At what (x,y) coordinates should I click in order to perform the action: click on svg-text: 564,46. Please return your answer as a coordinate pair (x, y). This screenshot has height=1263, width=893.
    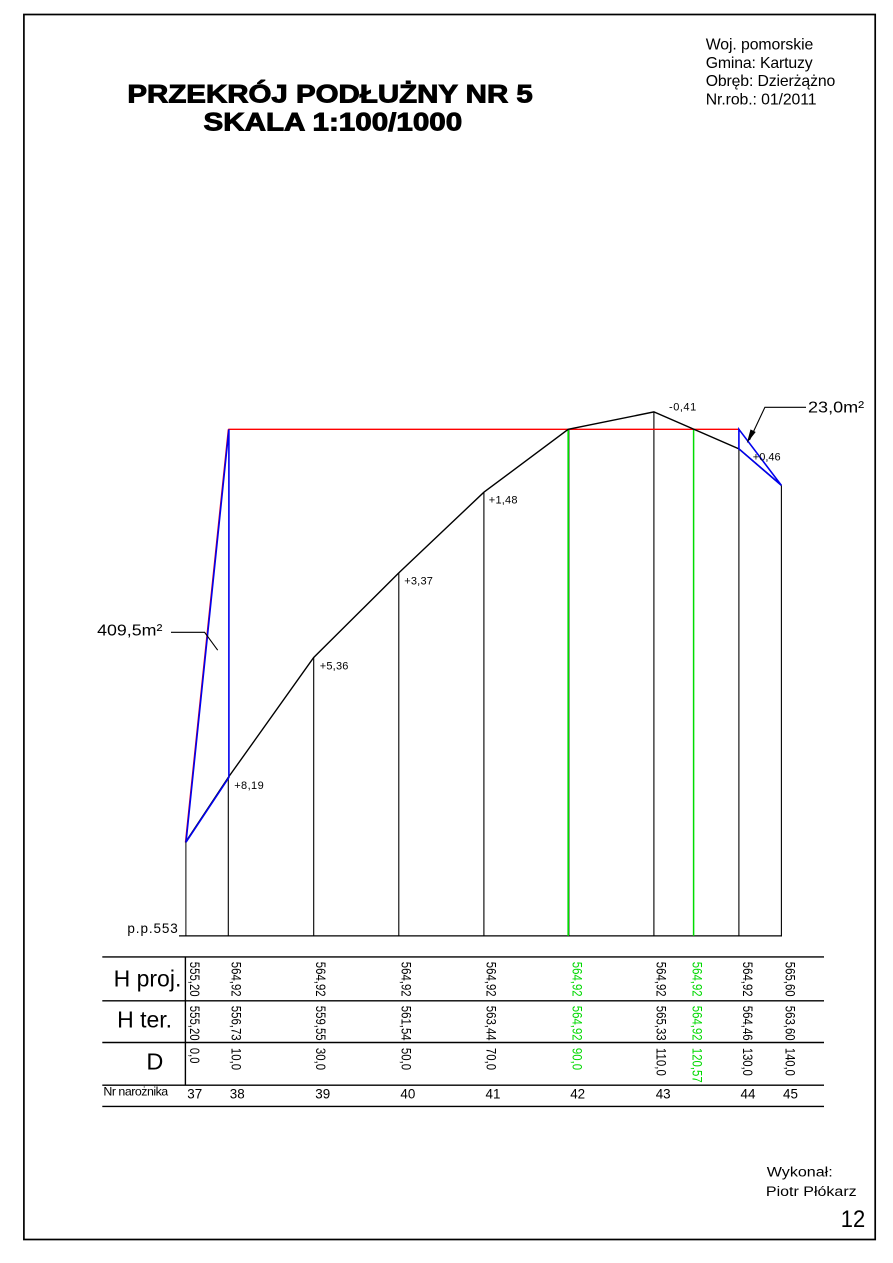
    Looking at the image, I should click on (747, 1023).